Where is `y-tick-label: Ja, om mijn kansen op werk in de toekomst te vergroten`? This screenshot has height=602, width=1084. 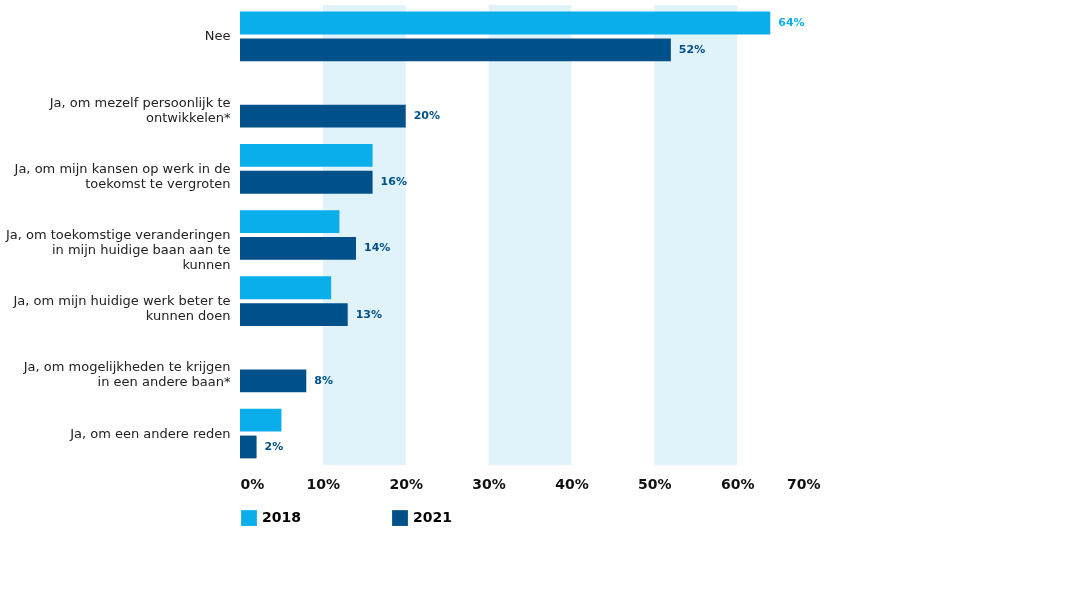
y-tick-label: Ja, om mijn kansen op werk in de toekomst te vergroten is located at coordinates (122, 175).